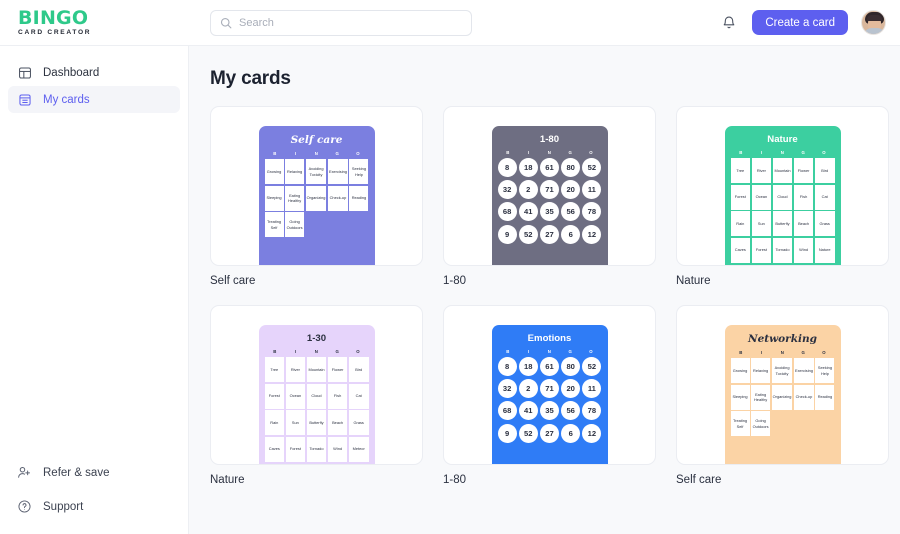  Describe the element at coordinates (507, 433) in the screenshot. I see `bingo-cell: 9` at that location.